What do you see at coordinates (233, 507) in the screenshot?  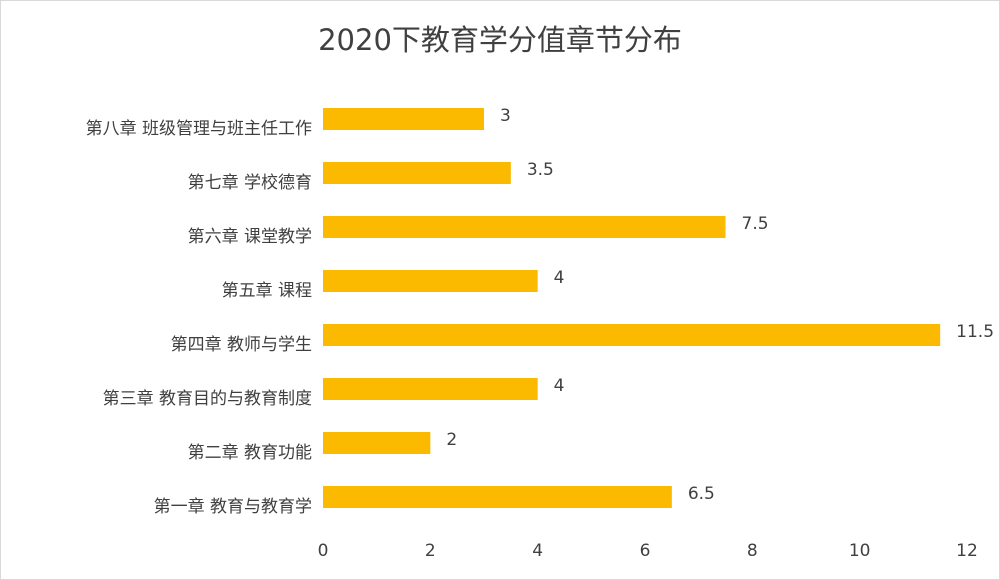 I see `y-tick-label: 第一章 教育与教育学` at bounding box center [233, 507].